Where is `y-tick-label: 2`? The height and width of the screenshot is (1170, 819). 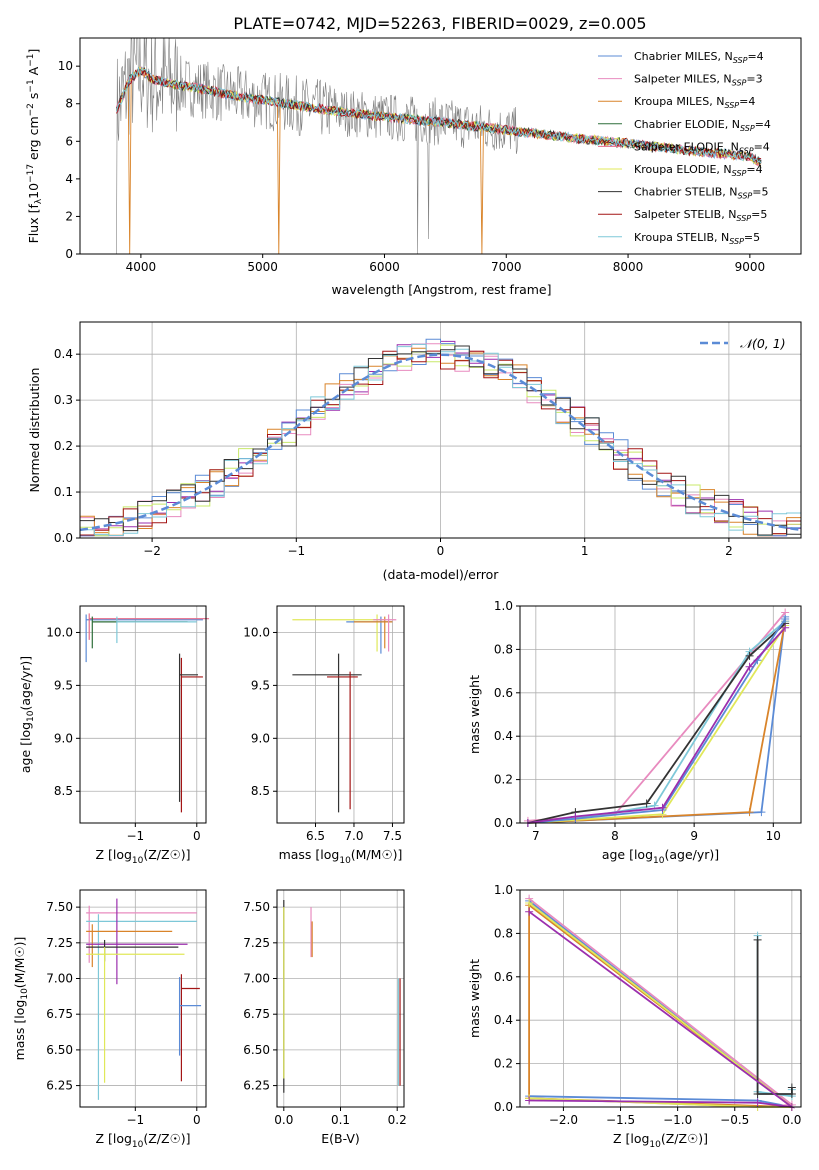 y-tick-label: 2 is located at coordinates (69, 216).